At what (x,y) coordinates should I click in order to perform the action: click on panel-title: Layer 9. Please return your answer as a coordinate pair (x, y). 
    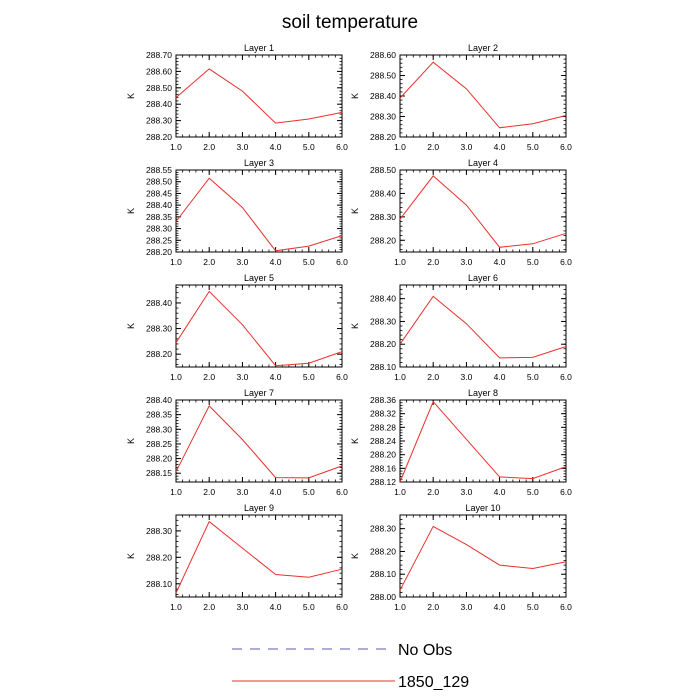
    Looking at the image, I should click on (259, 508).